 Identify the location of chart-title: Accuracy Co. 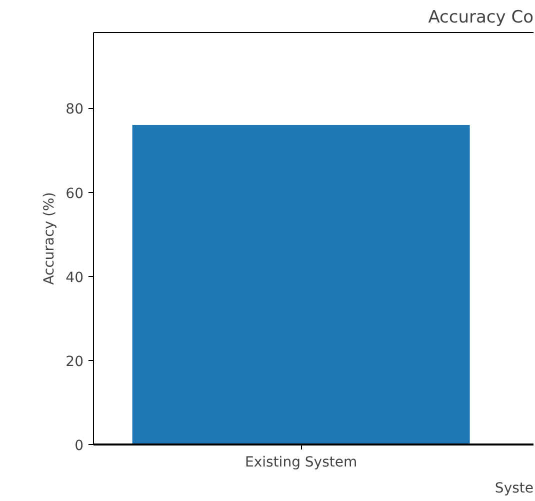
(481, 18).